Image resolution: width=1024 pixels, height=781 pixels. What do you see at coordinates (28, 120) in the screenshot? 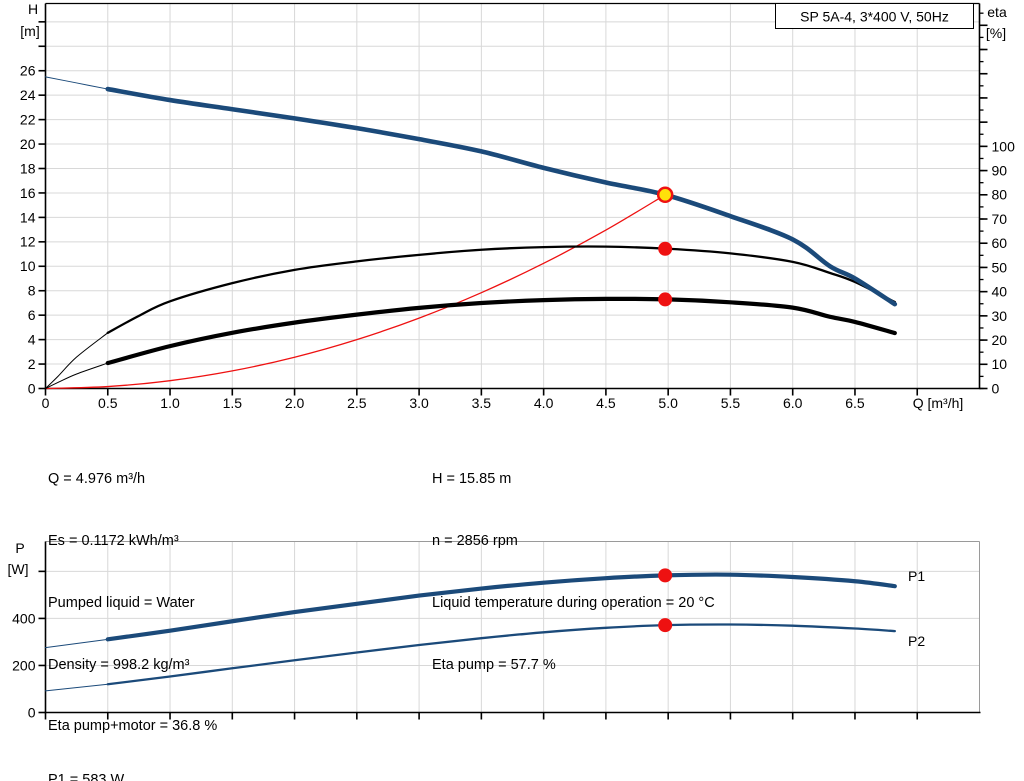
I see `svg-text: 22` at bounding box center [28, 120].